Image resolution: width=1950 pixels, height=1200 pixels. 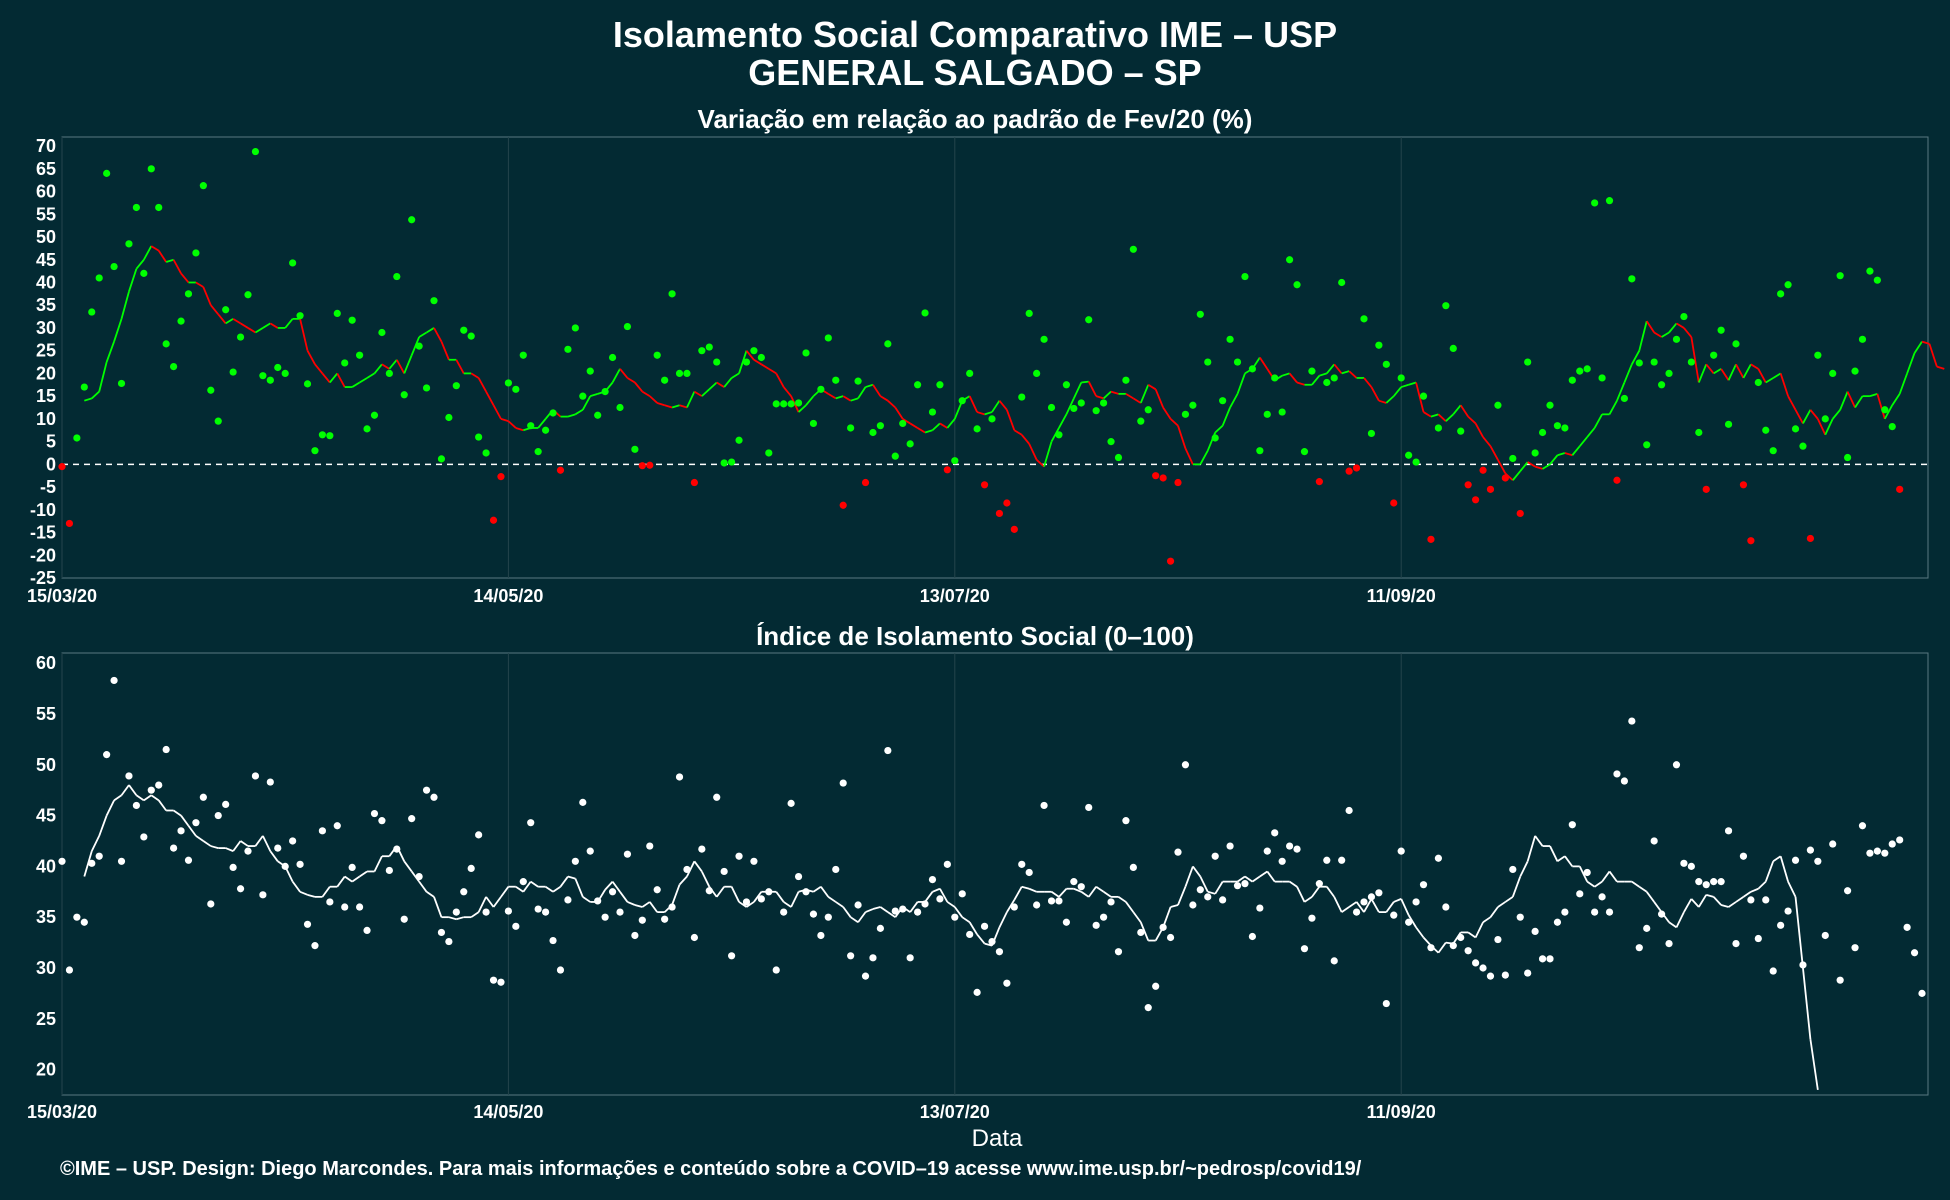 I want to click on y-tick-label: 55, so click(x=46, y=714).